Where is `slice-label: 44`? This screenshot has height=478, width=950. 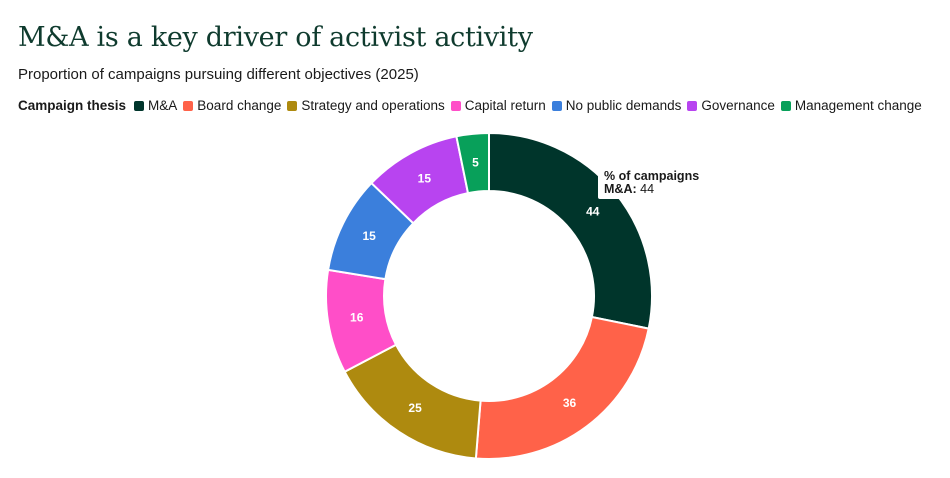 slice-label: 44 is located at coordinates (593, 211).